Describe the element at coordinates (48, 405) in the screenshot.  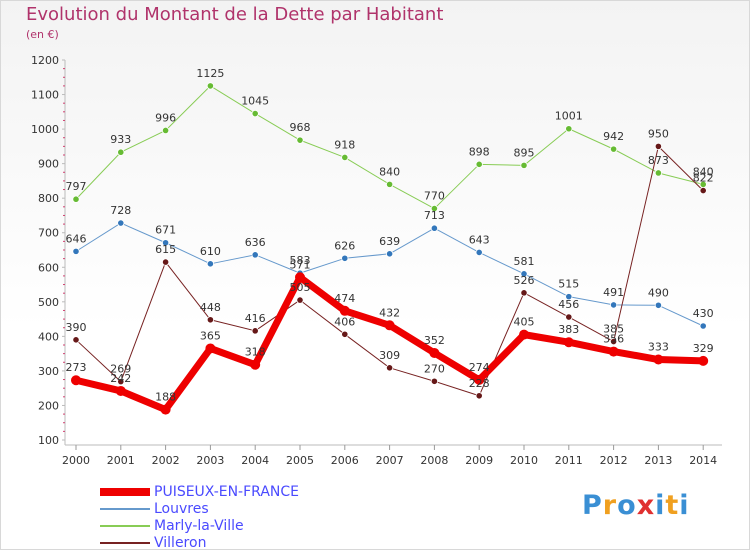
I see `y-tick-label: 200` at that location.